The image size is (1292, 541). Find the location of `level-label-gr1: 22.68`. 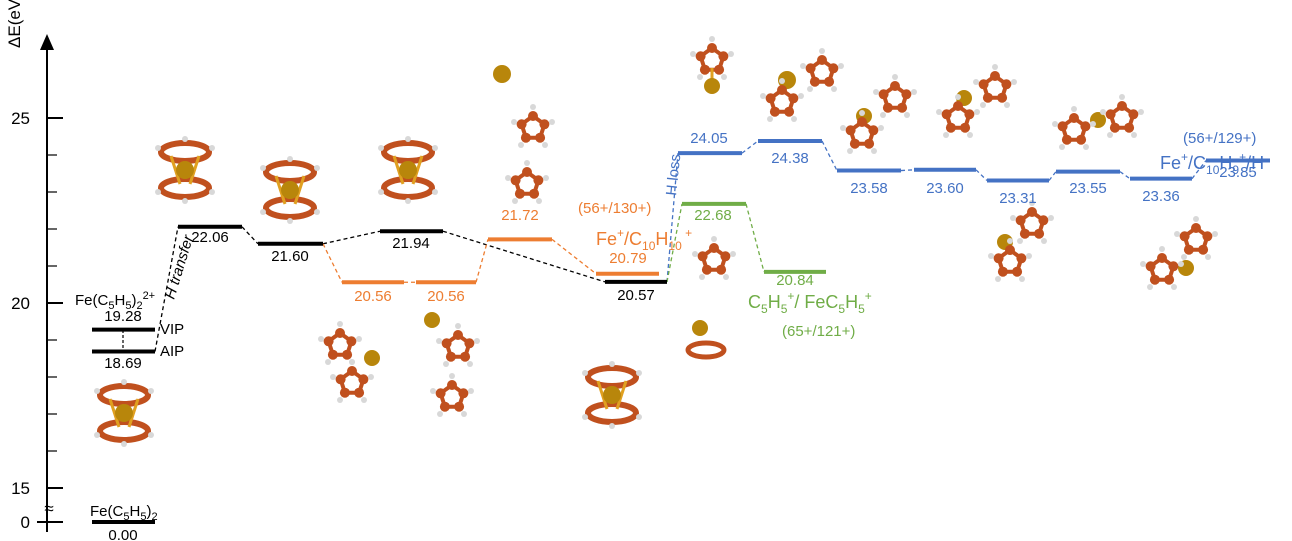

level-label-gr1: 22.68 is located at coordinates (713, 215).